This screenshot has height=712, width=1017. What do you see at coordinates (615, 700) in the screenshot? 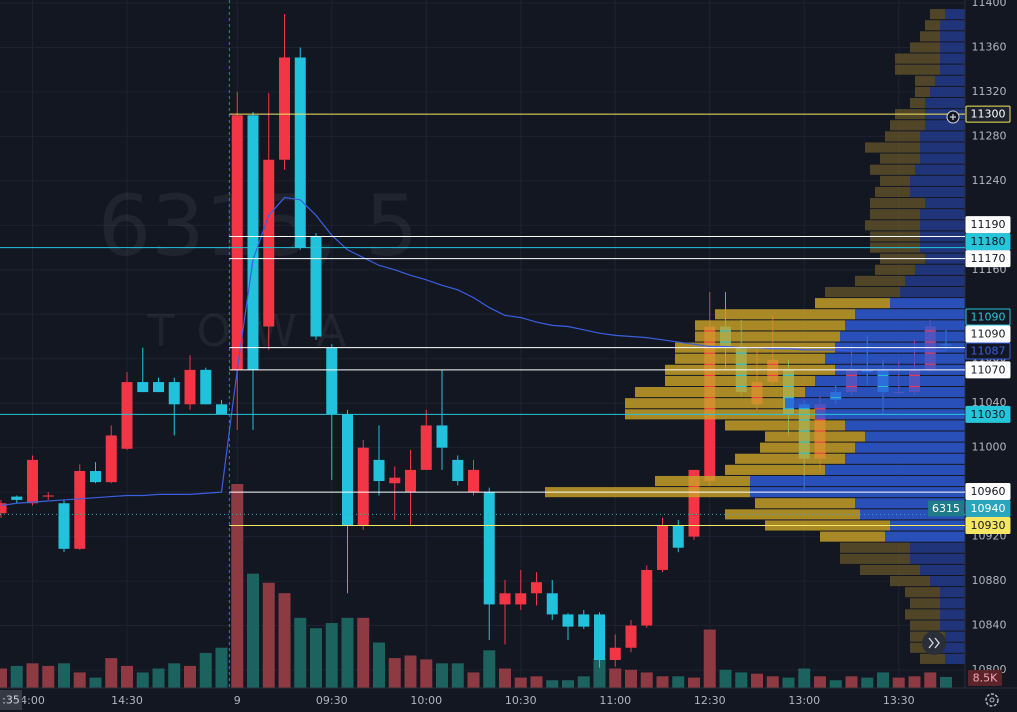
I see `x-tick-label: 11:00` at bounding box center [615, 700].